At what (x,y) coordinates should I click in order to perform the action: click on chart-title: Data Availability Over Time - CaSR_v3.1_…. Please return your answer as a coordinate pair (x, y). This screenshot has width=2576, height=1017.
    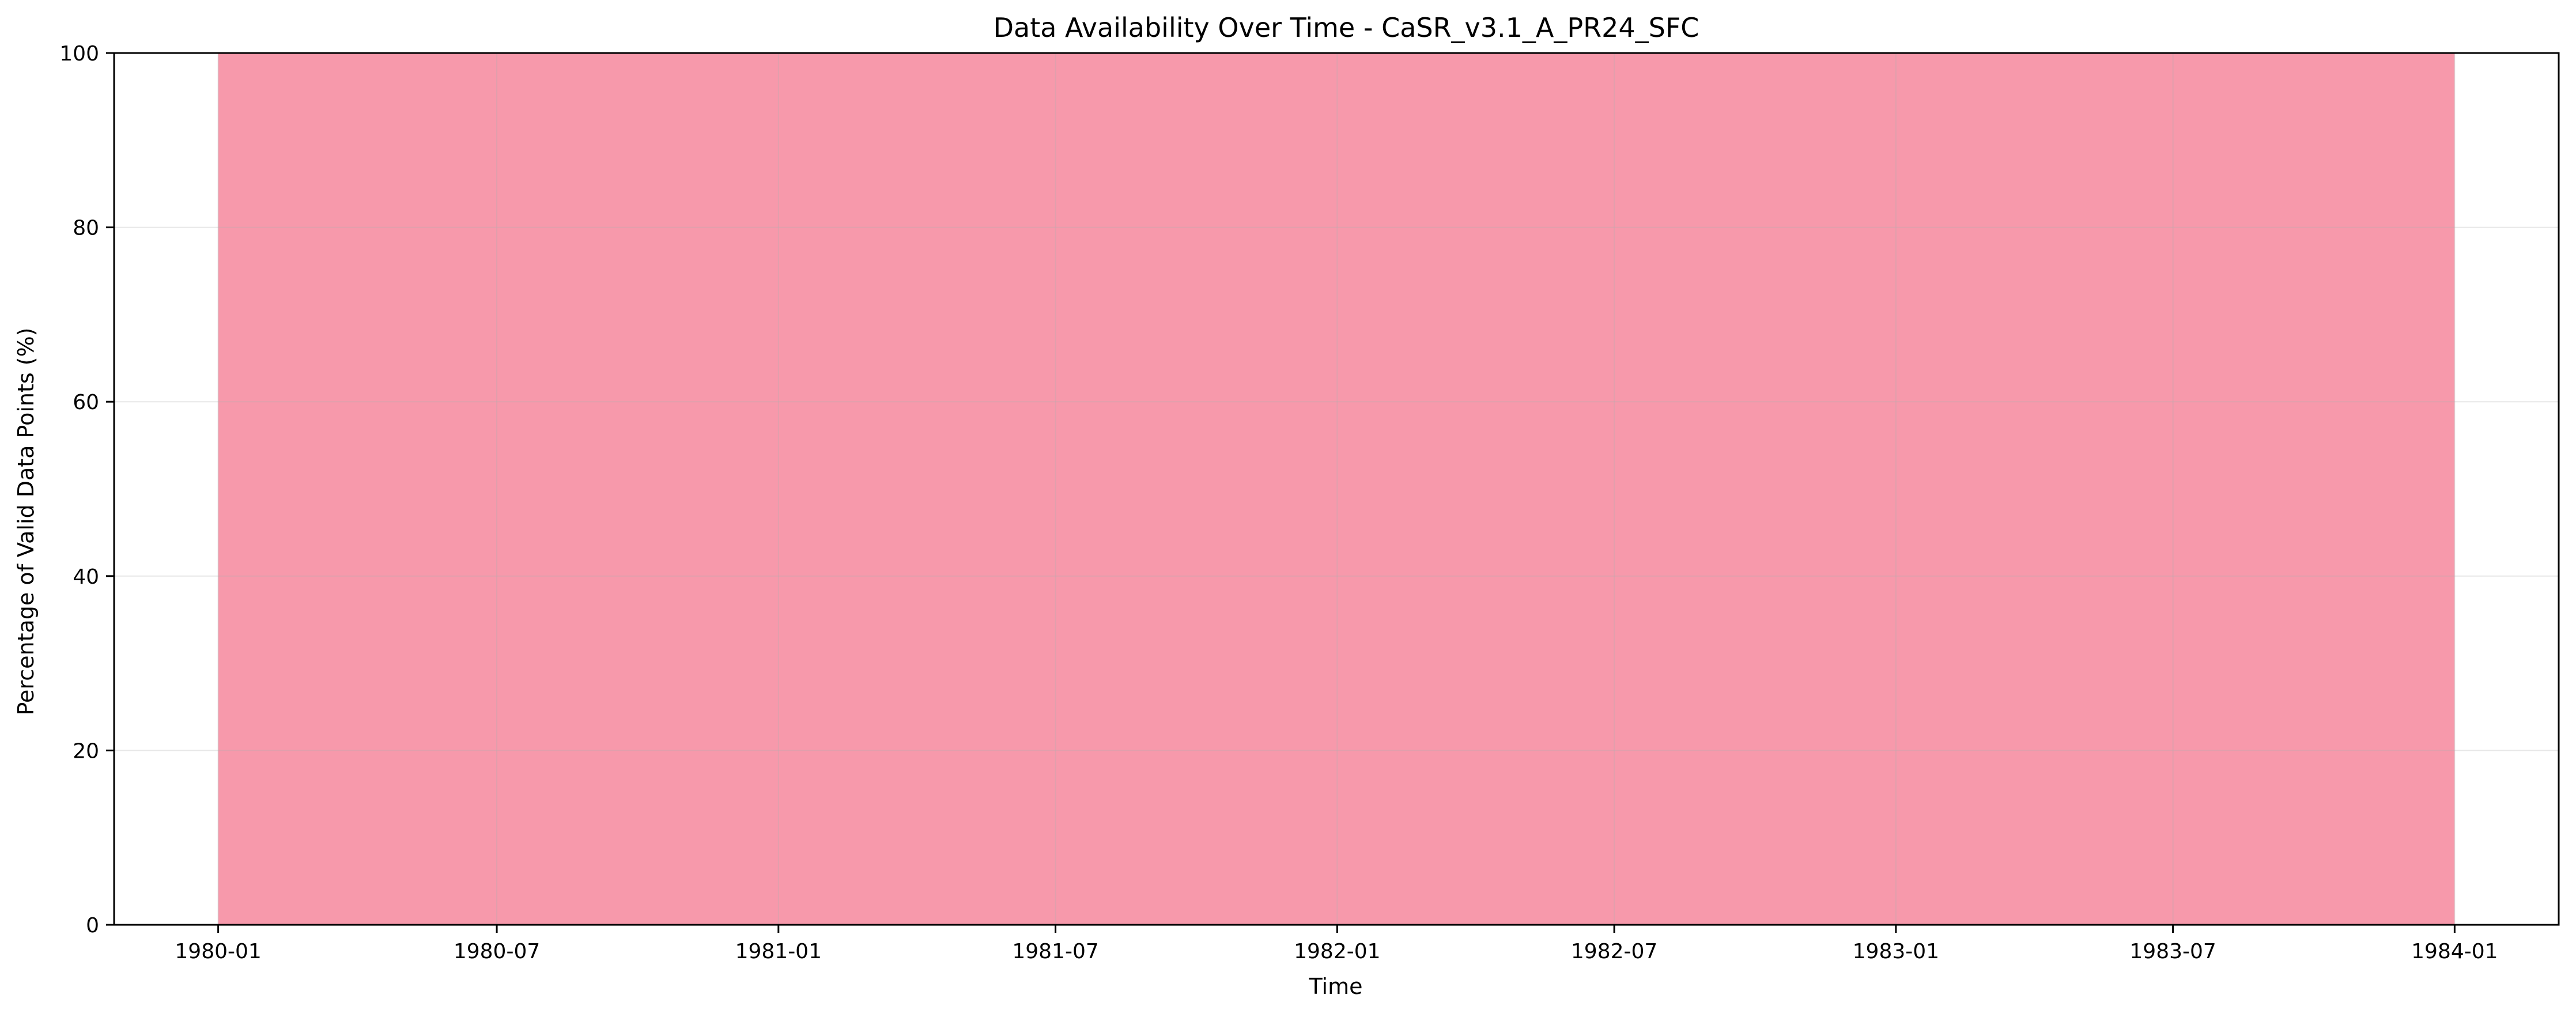
    Looking at the image, I should click on (1346, 27).